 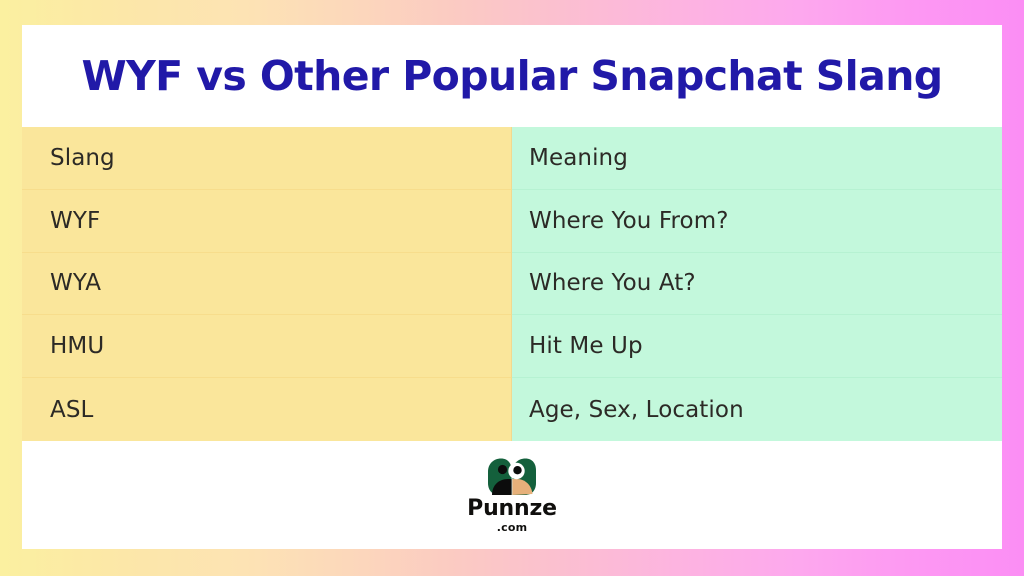 I want to click on brand-logo: Punnze .com, so click(x=512, y=495).